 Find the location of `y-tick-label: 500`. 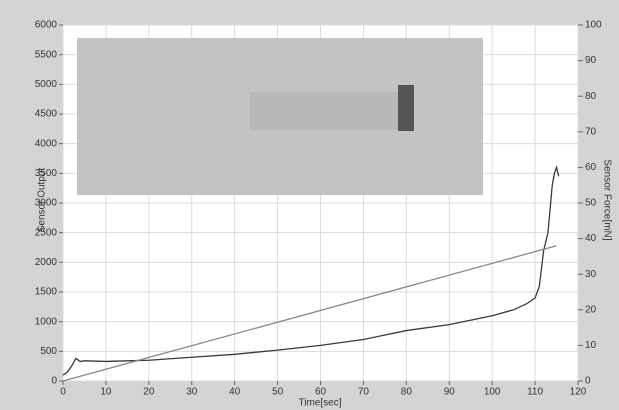

y-tick-label: 500 is located at coordinates (48, 351).